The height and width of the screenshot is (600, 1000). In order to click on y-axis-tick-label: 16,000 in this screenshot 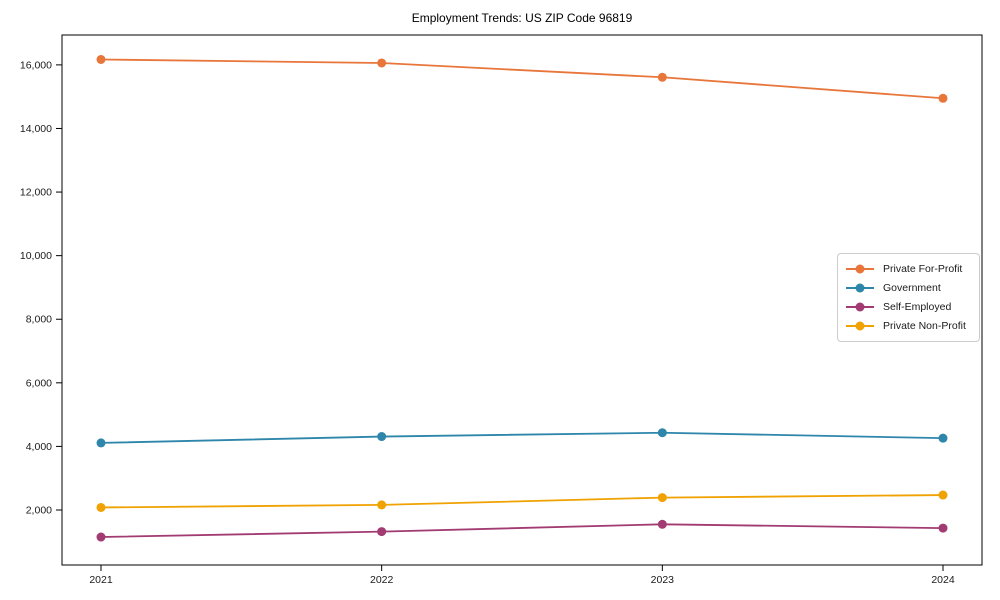, I will do `click(36, 65)`.